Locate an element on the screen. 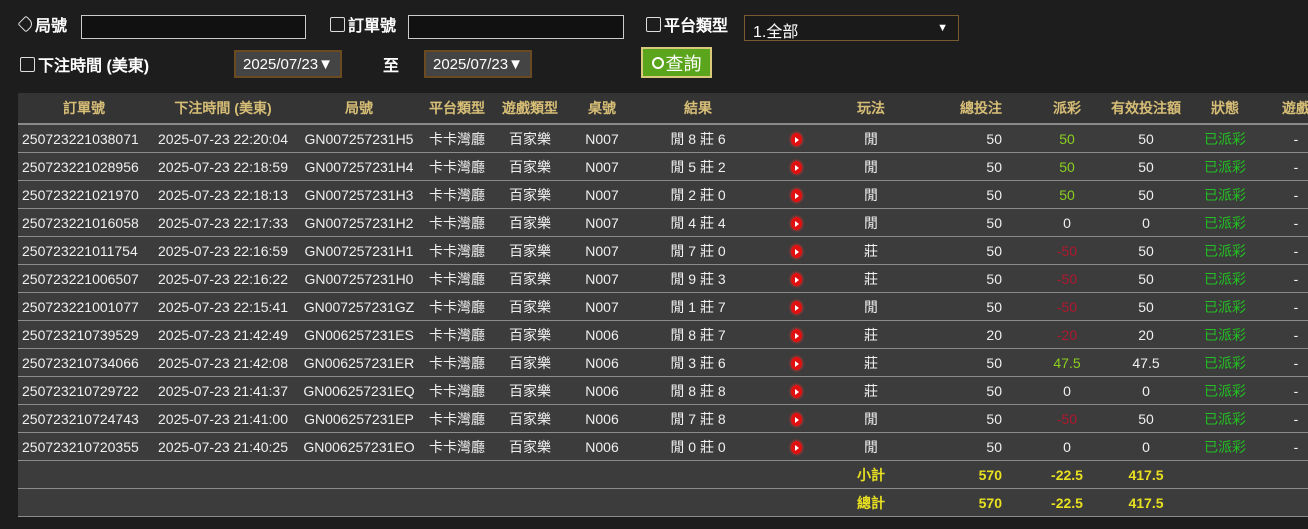  payout: -20 is located at coordinates (1067, 334).